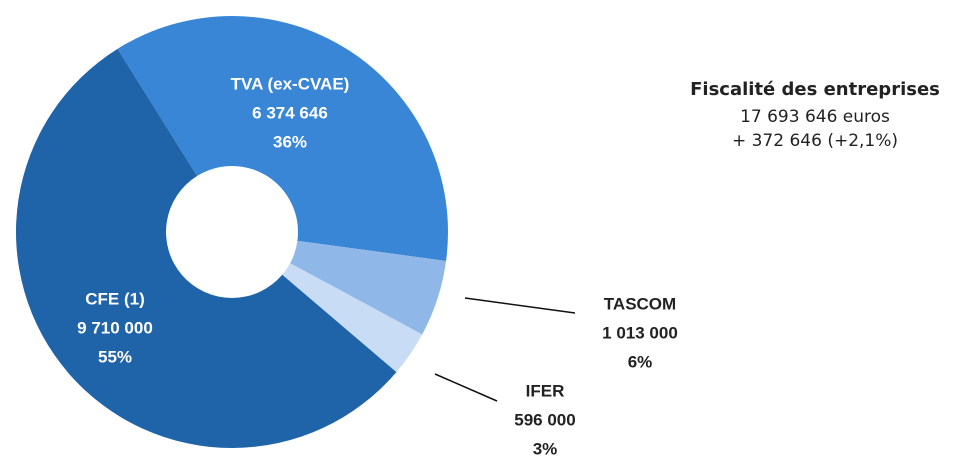 The image size is (972, 464). I want to click on value-label: 6 374 646, so click(290, 112).